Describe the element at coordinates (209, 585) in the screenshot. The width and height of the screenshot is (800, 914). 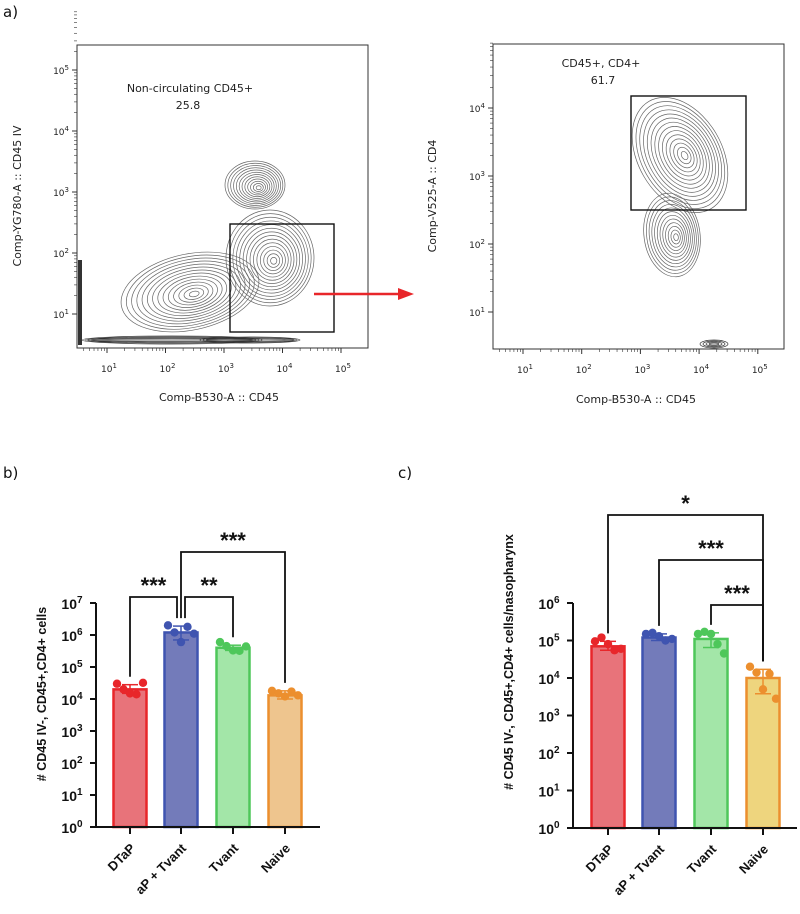
I see `significance-label: **` at that location.